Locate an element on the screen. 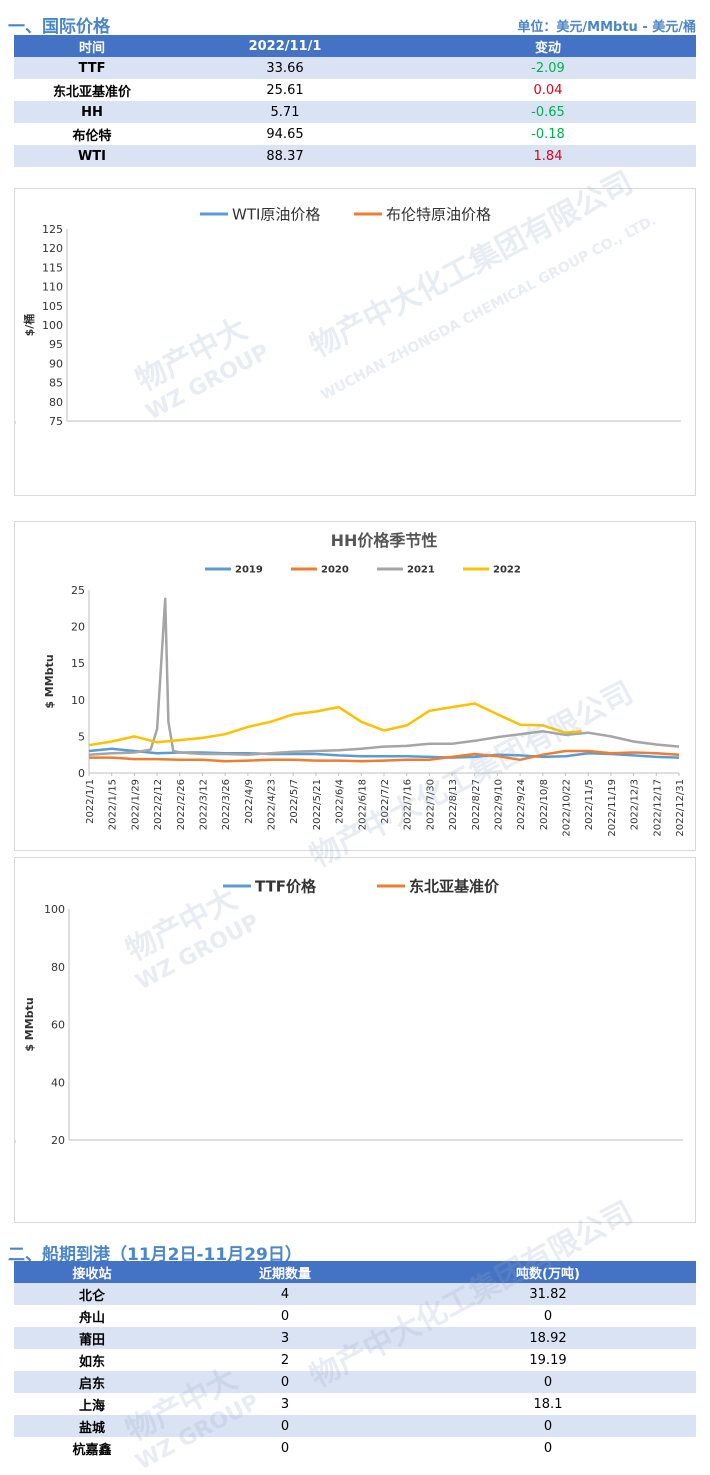 The height and width of the screenshot is (1475, 710). station-tons: 19.19 is located at coordinates (548, 1360).